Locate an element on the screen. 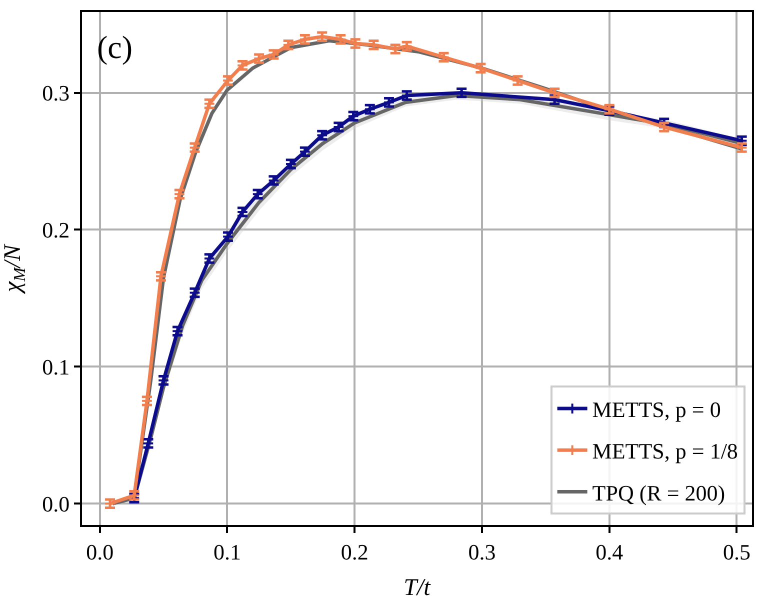 Image resolution: width=766 pixels, height=606 pixels. x-tick-label: 0.3 is located at coordinates (482, 551).